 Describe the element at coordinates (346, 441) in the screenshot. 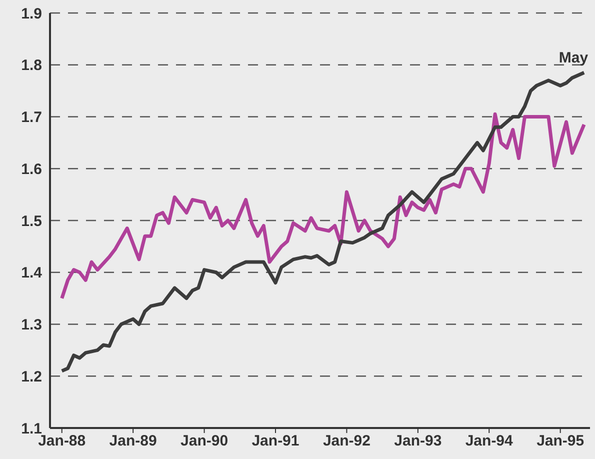

I see `x-tick-label: Jan-92` at that location.